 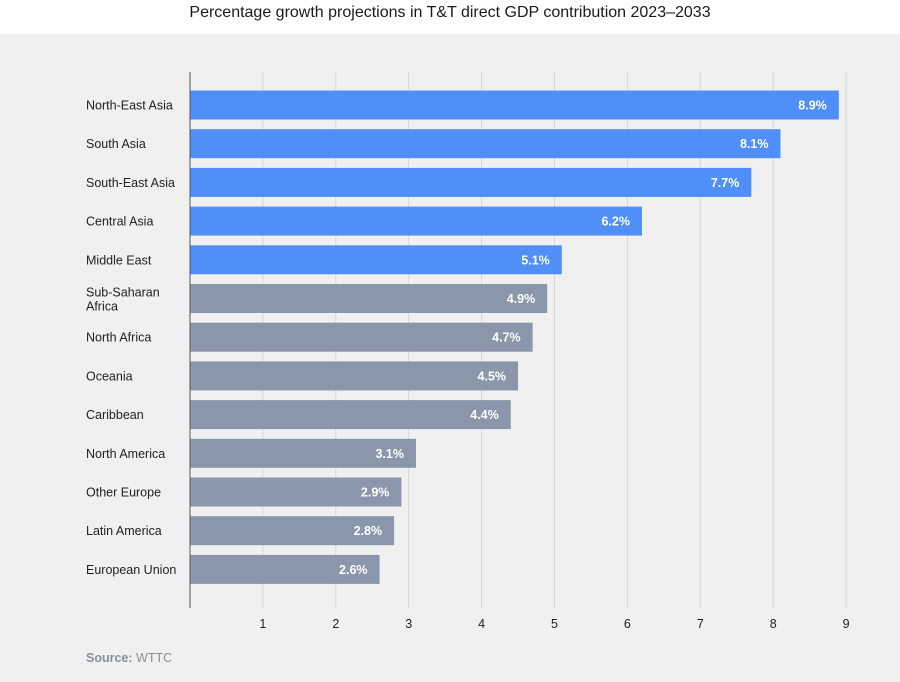 I want to click on category-label: North Africa, so click(x=118, y=338).